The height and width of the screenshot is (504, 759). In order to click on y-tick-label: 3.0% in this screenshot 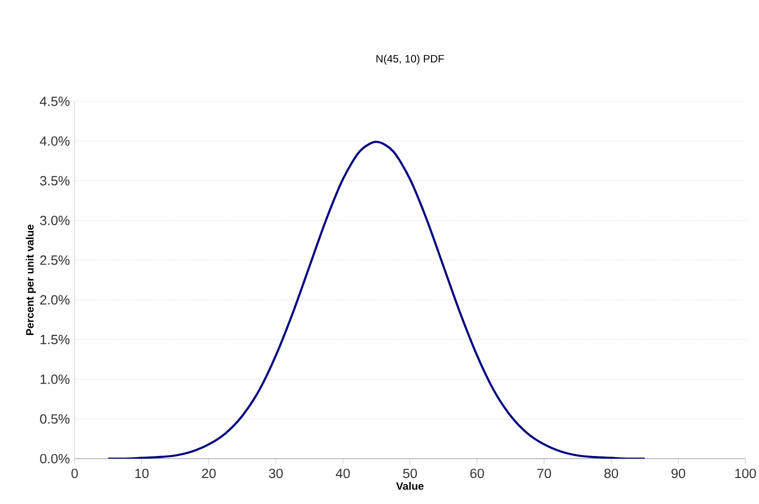, I will do `click(55, 221)`.